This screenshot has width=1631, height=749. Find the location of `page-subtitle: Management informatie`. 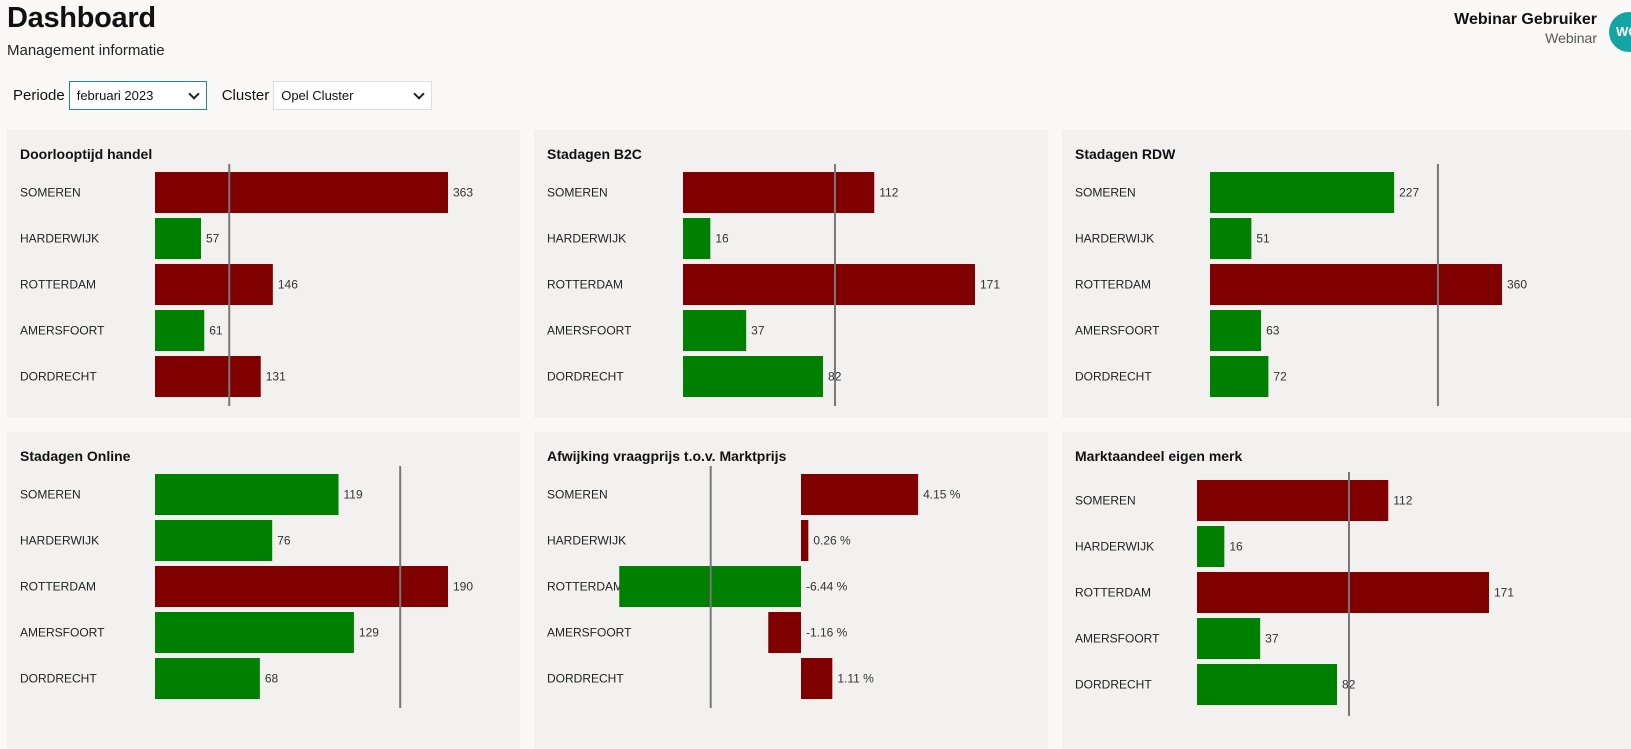

page-subtitle: Management informatie is located at coordinates (86, 50).